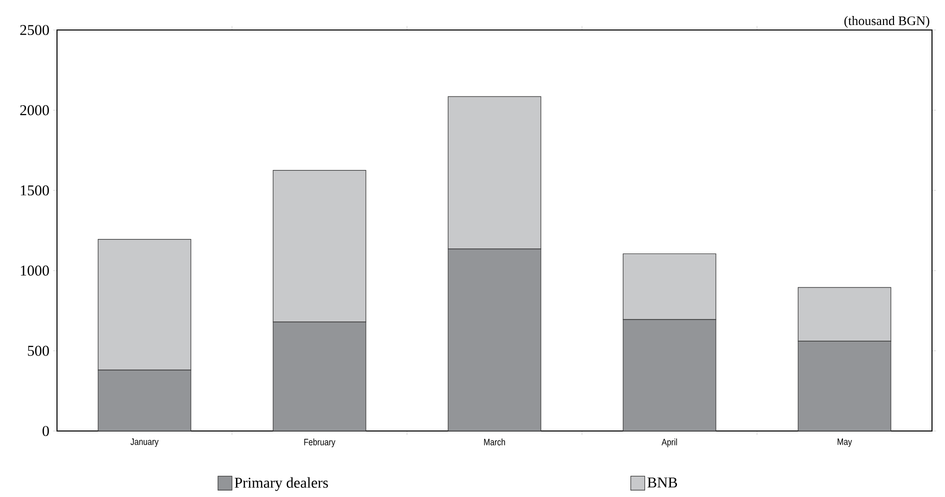 Image resolution: width=945 pixels, height=497 pixels. I want to click on y-tick-label: 1000, so click(34, 271).